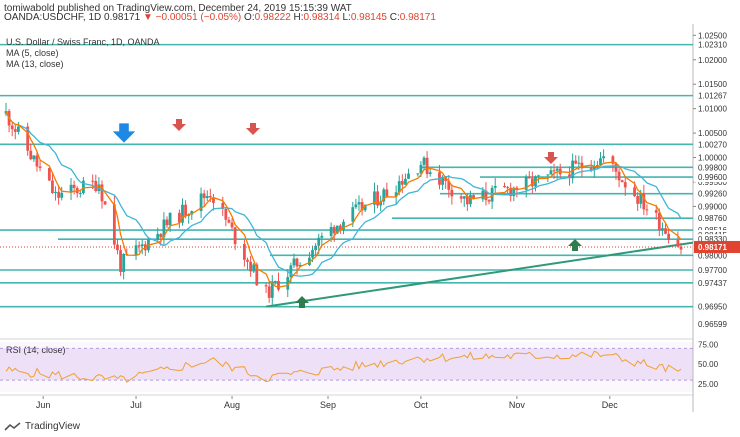  Describe the element at coordinates (712, 255) in the screenshot. I see `level-label: 0.98000` at that location.